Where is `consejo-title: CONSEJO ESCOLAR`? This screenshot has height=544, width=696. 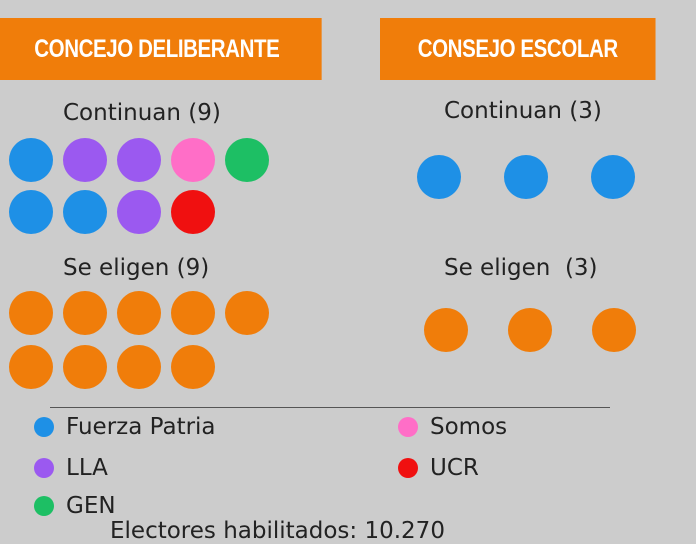
consejo-title: CONSEJO ESCOLAR is located at coordinates (517, 48).